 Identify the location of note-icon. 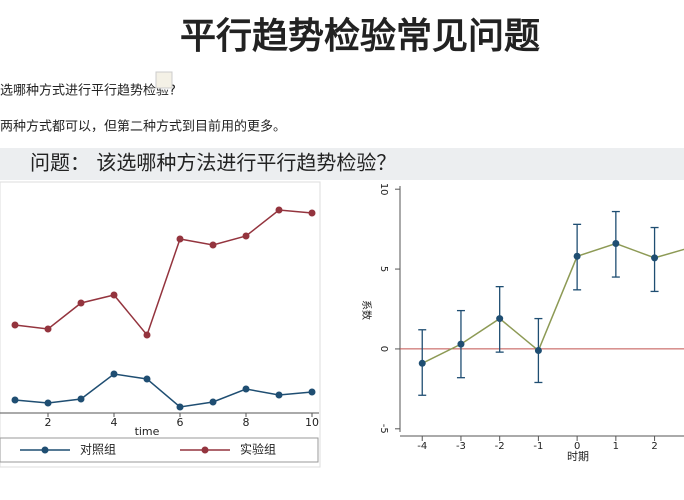
(164, 80).